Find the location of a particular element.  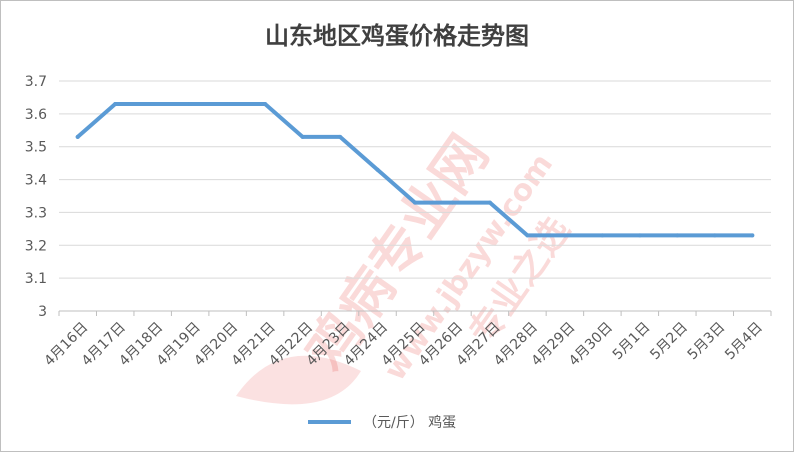

x-tick-label: 5月4日 is located at coordinates (744, 341).